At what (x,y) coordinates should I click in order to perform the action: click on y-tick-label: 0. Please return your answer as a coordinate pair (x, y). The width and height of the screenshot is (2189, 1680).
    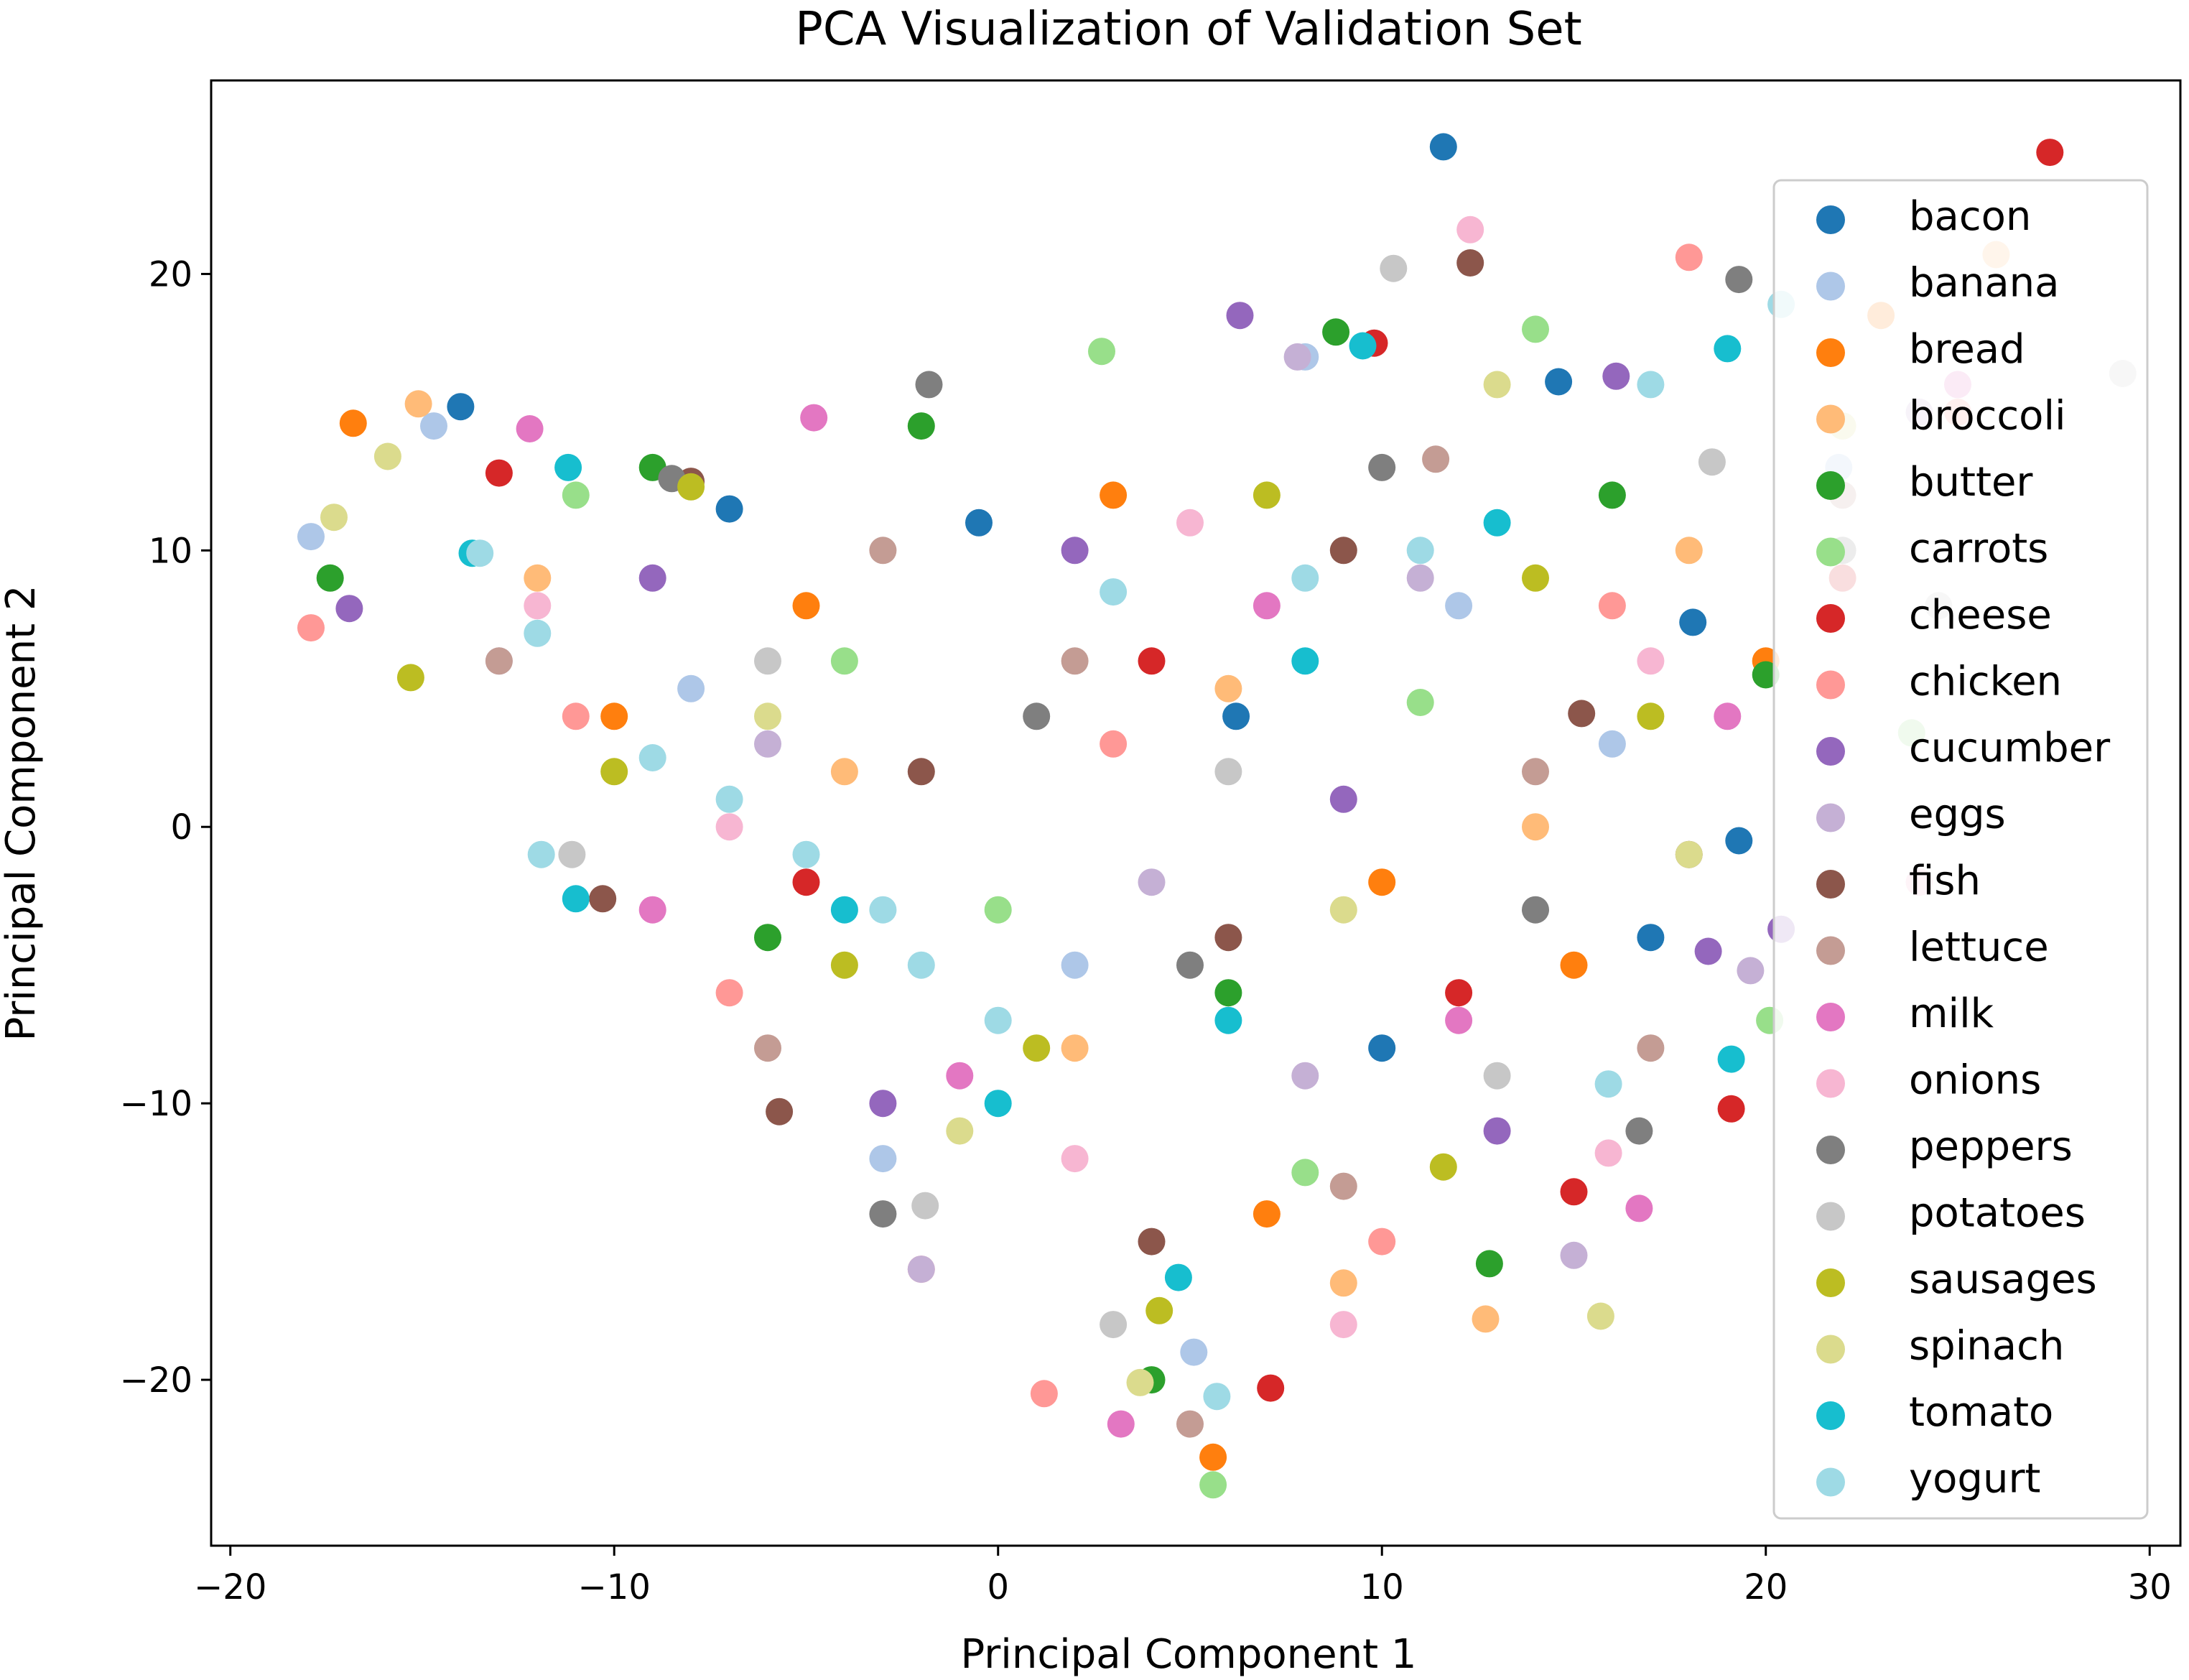
    Looking at the image, I should click on (181, 827).